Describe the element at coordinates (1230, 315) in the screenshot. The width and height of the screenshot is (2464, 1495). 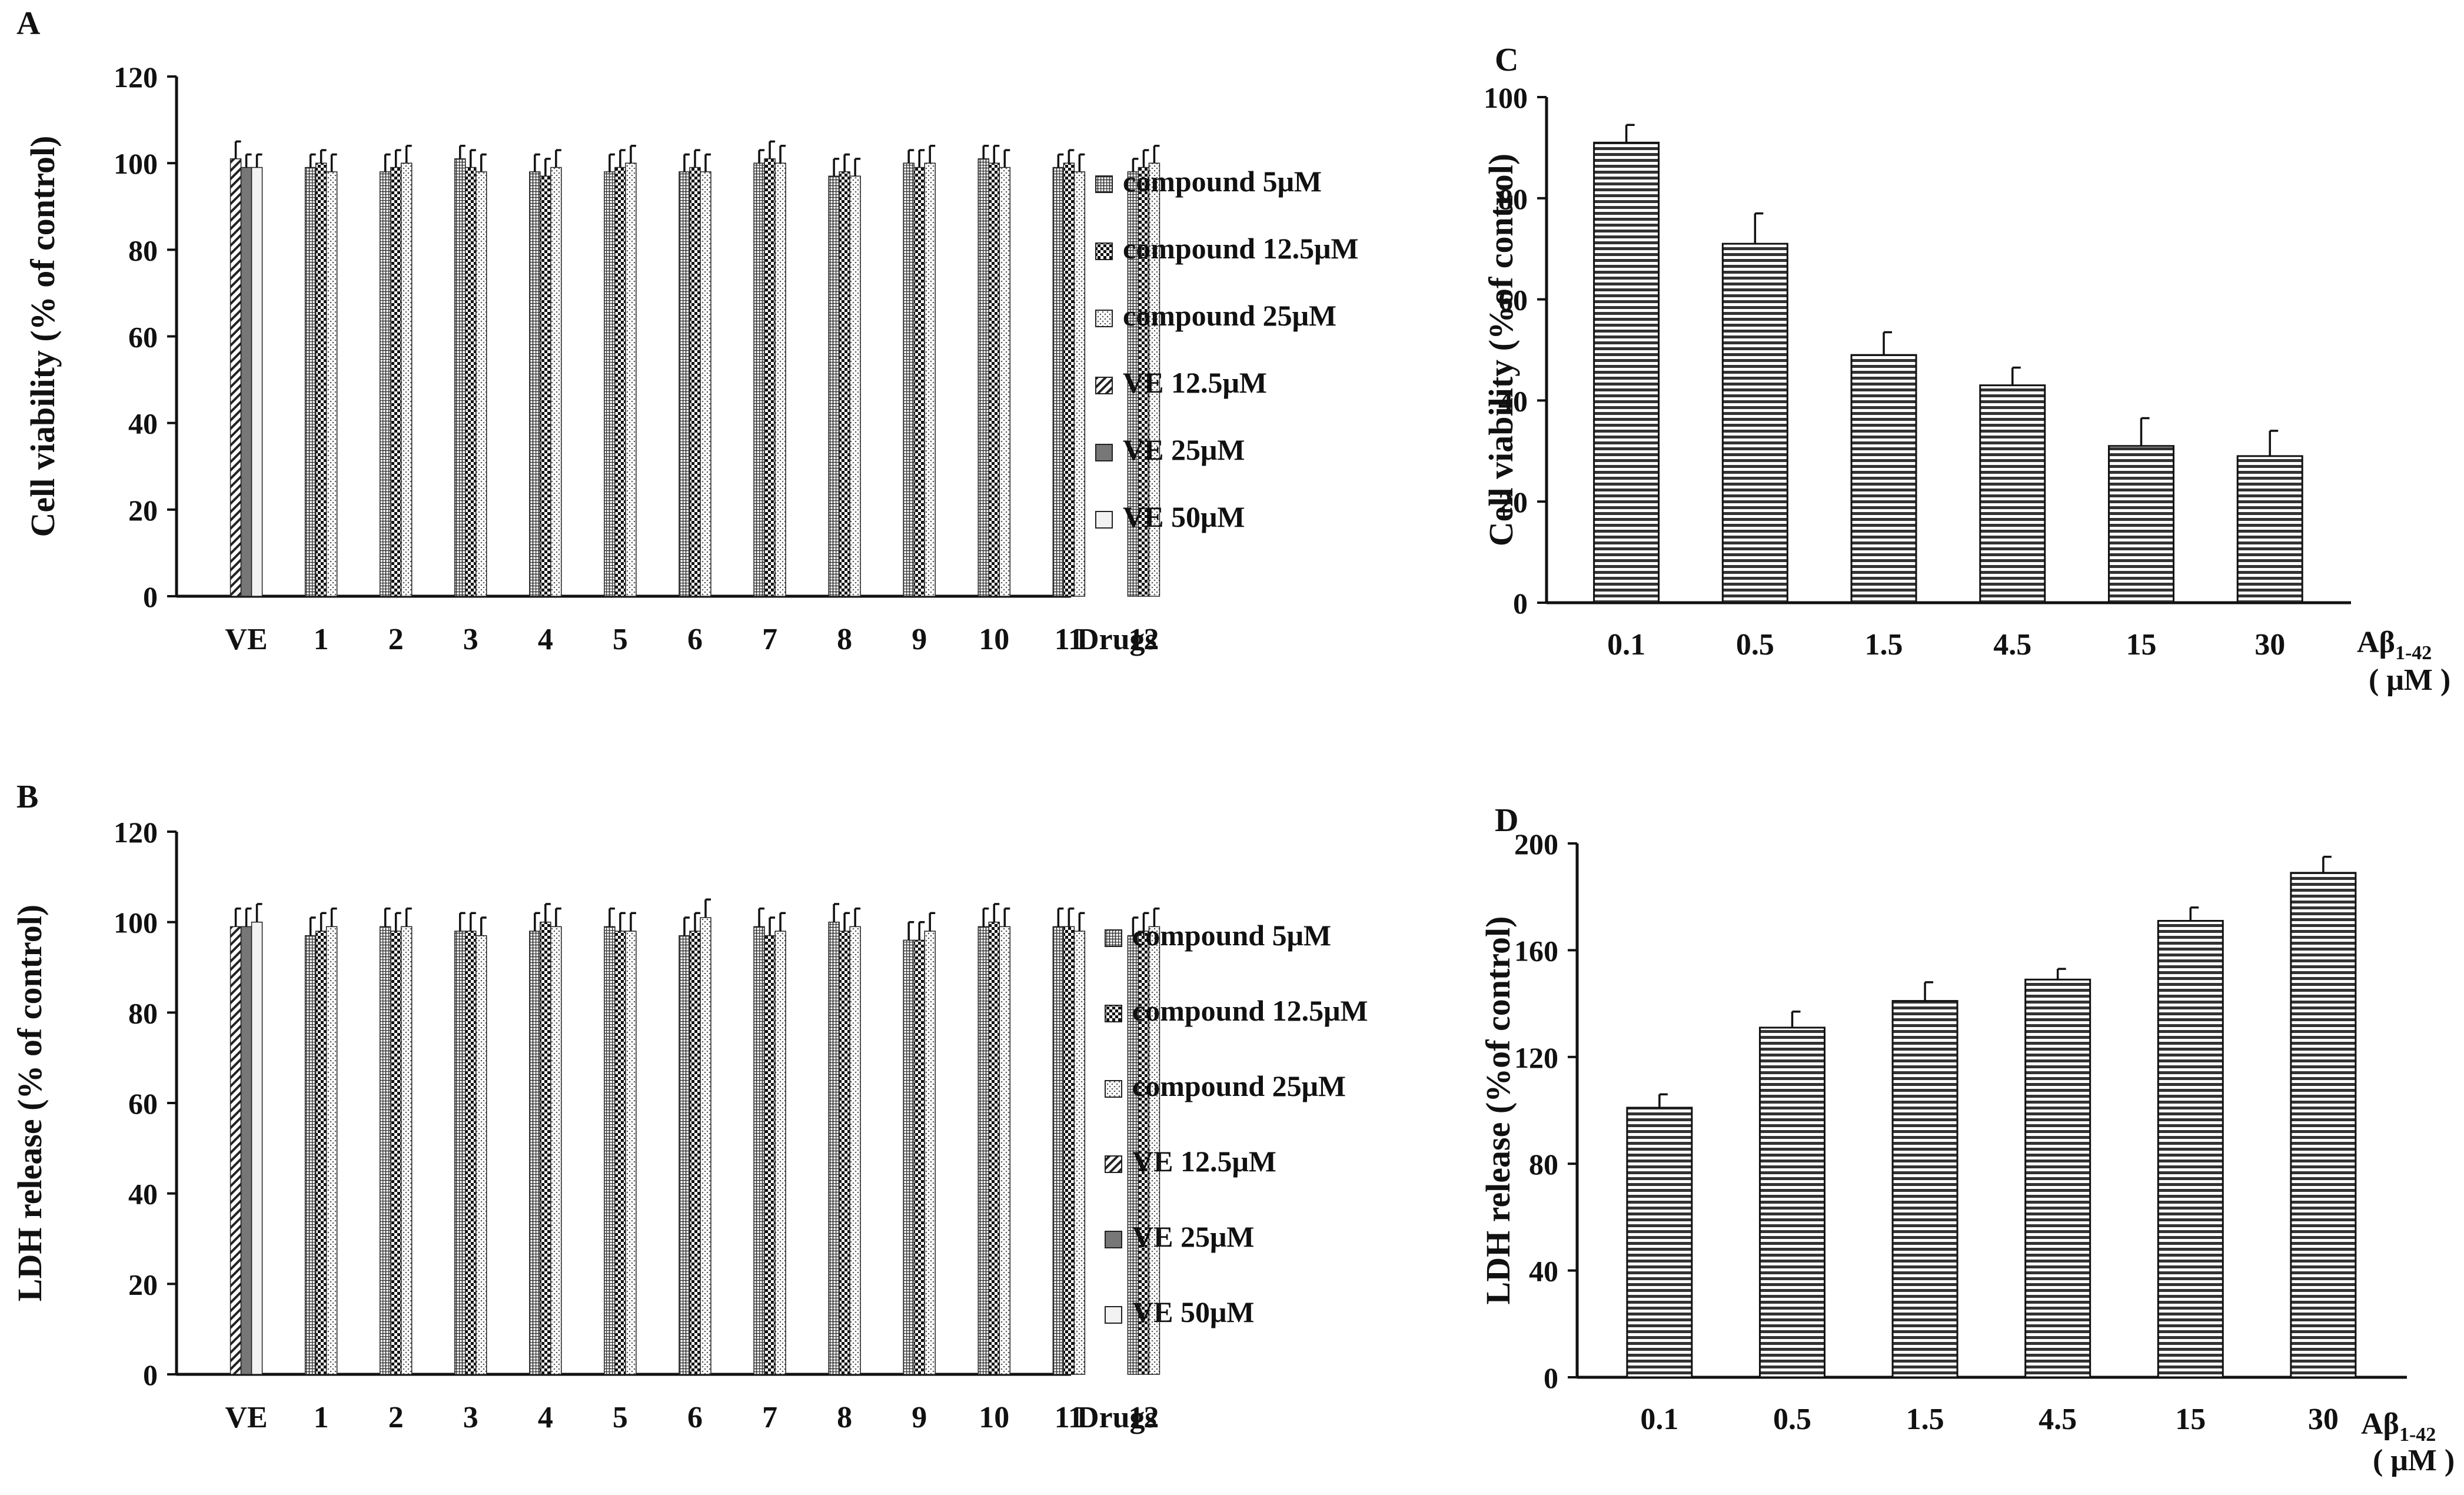
I see `legend-label: compound 25μM` at that location.